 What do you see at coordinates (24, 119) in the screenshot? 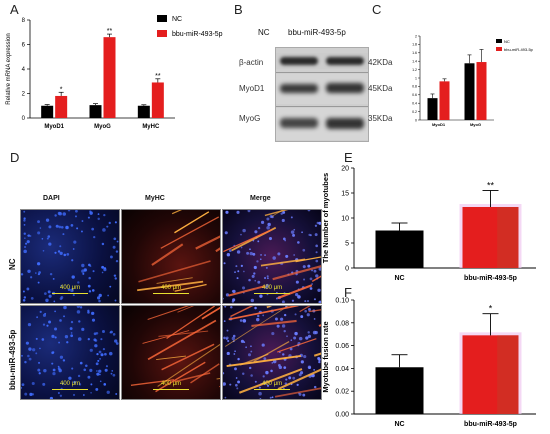
I see `a-y-tick-label: 0` at bounding box center [24, 119].